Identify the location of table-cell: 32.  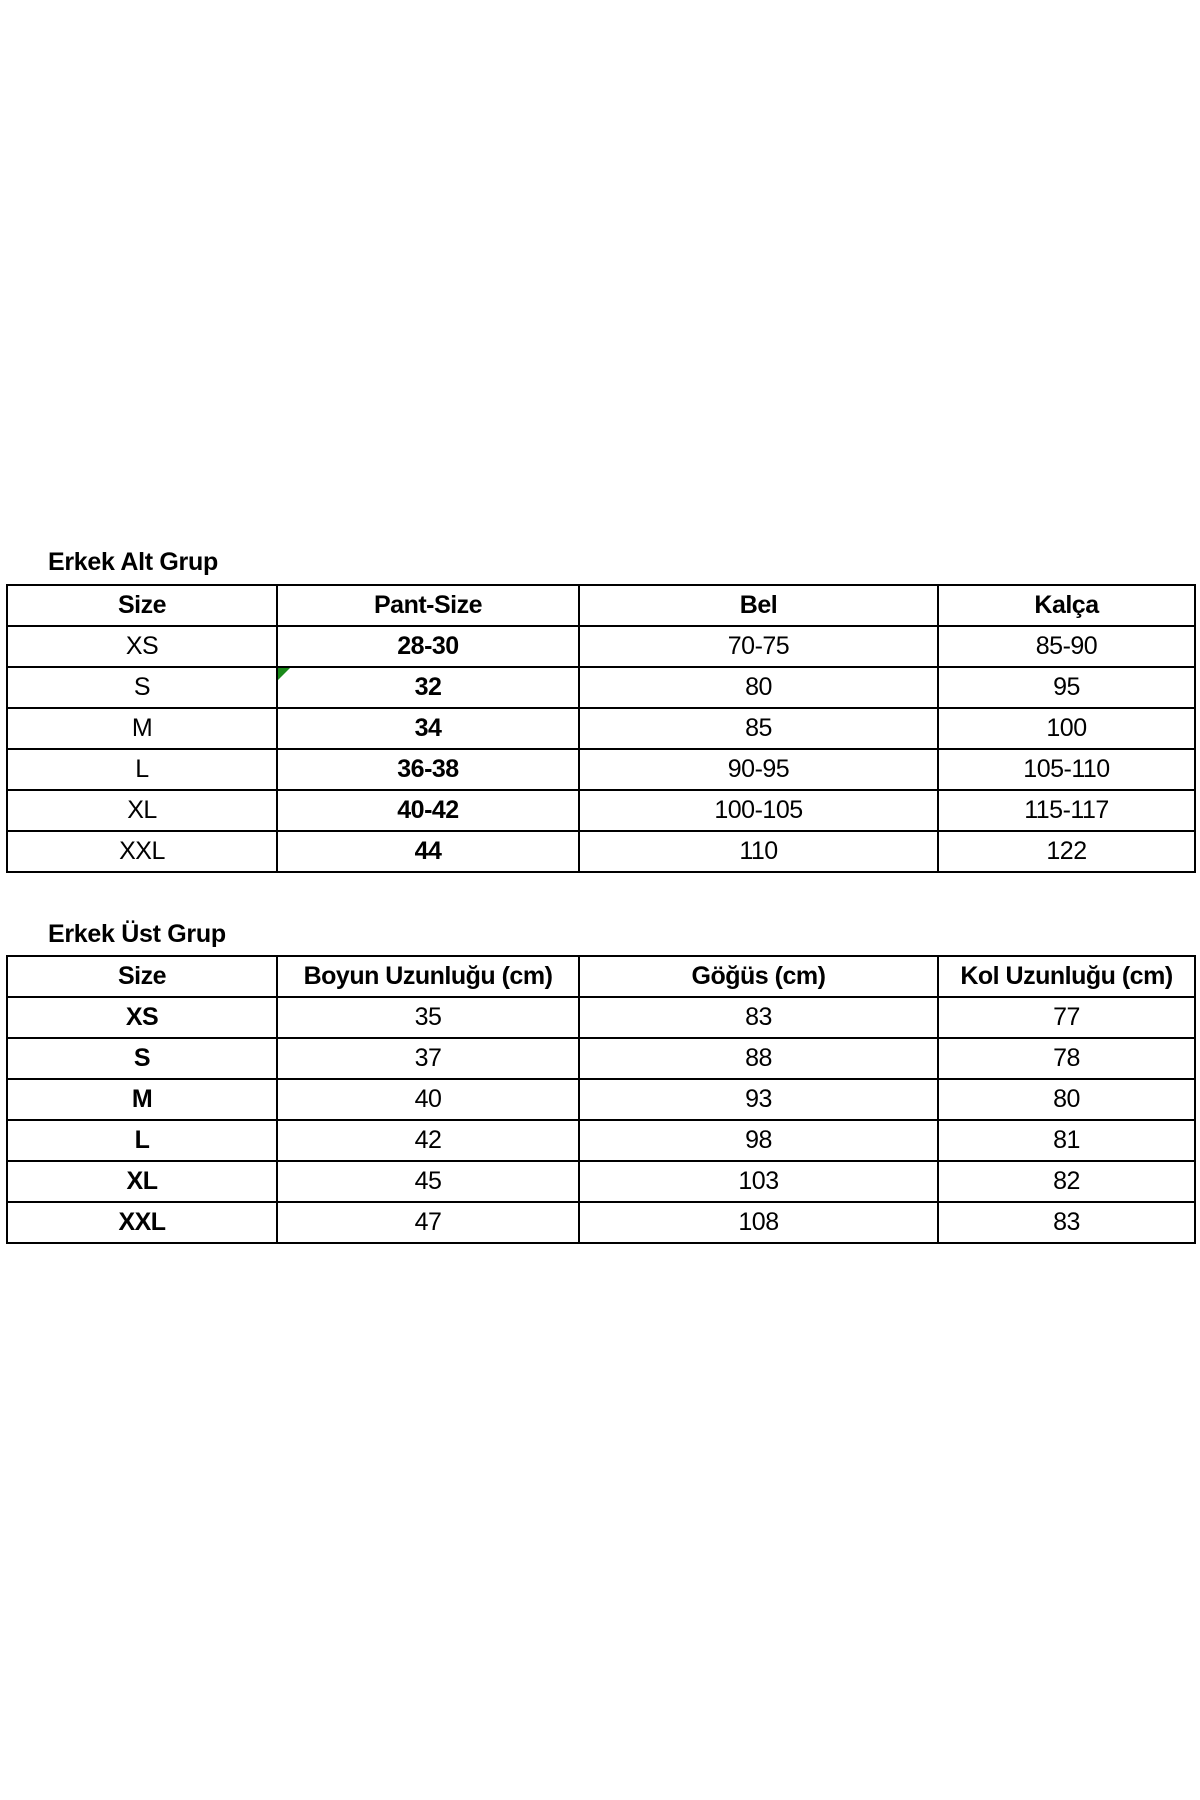
(428, 687).